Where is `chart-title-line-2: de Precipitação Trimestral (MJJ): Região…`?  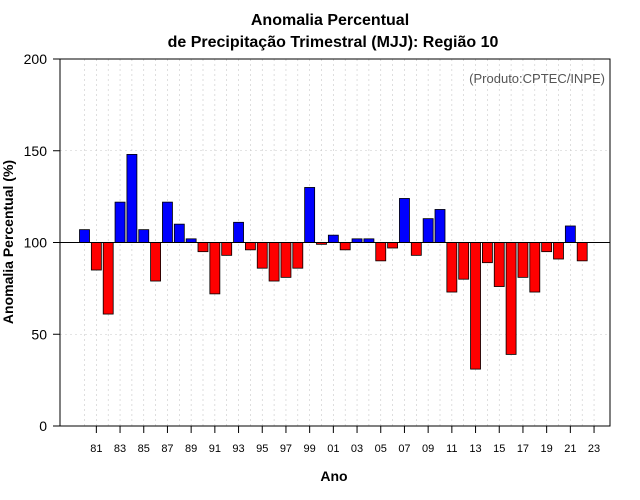 chart-title-line-2: de Precipitação Trimestral (MJJ): Região… is located at coordinates (333, 42).